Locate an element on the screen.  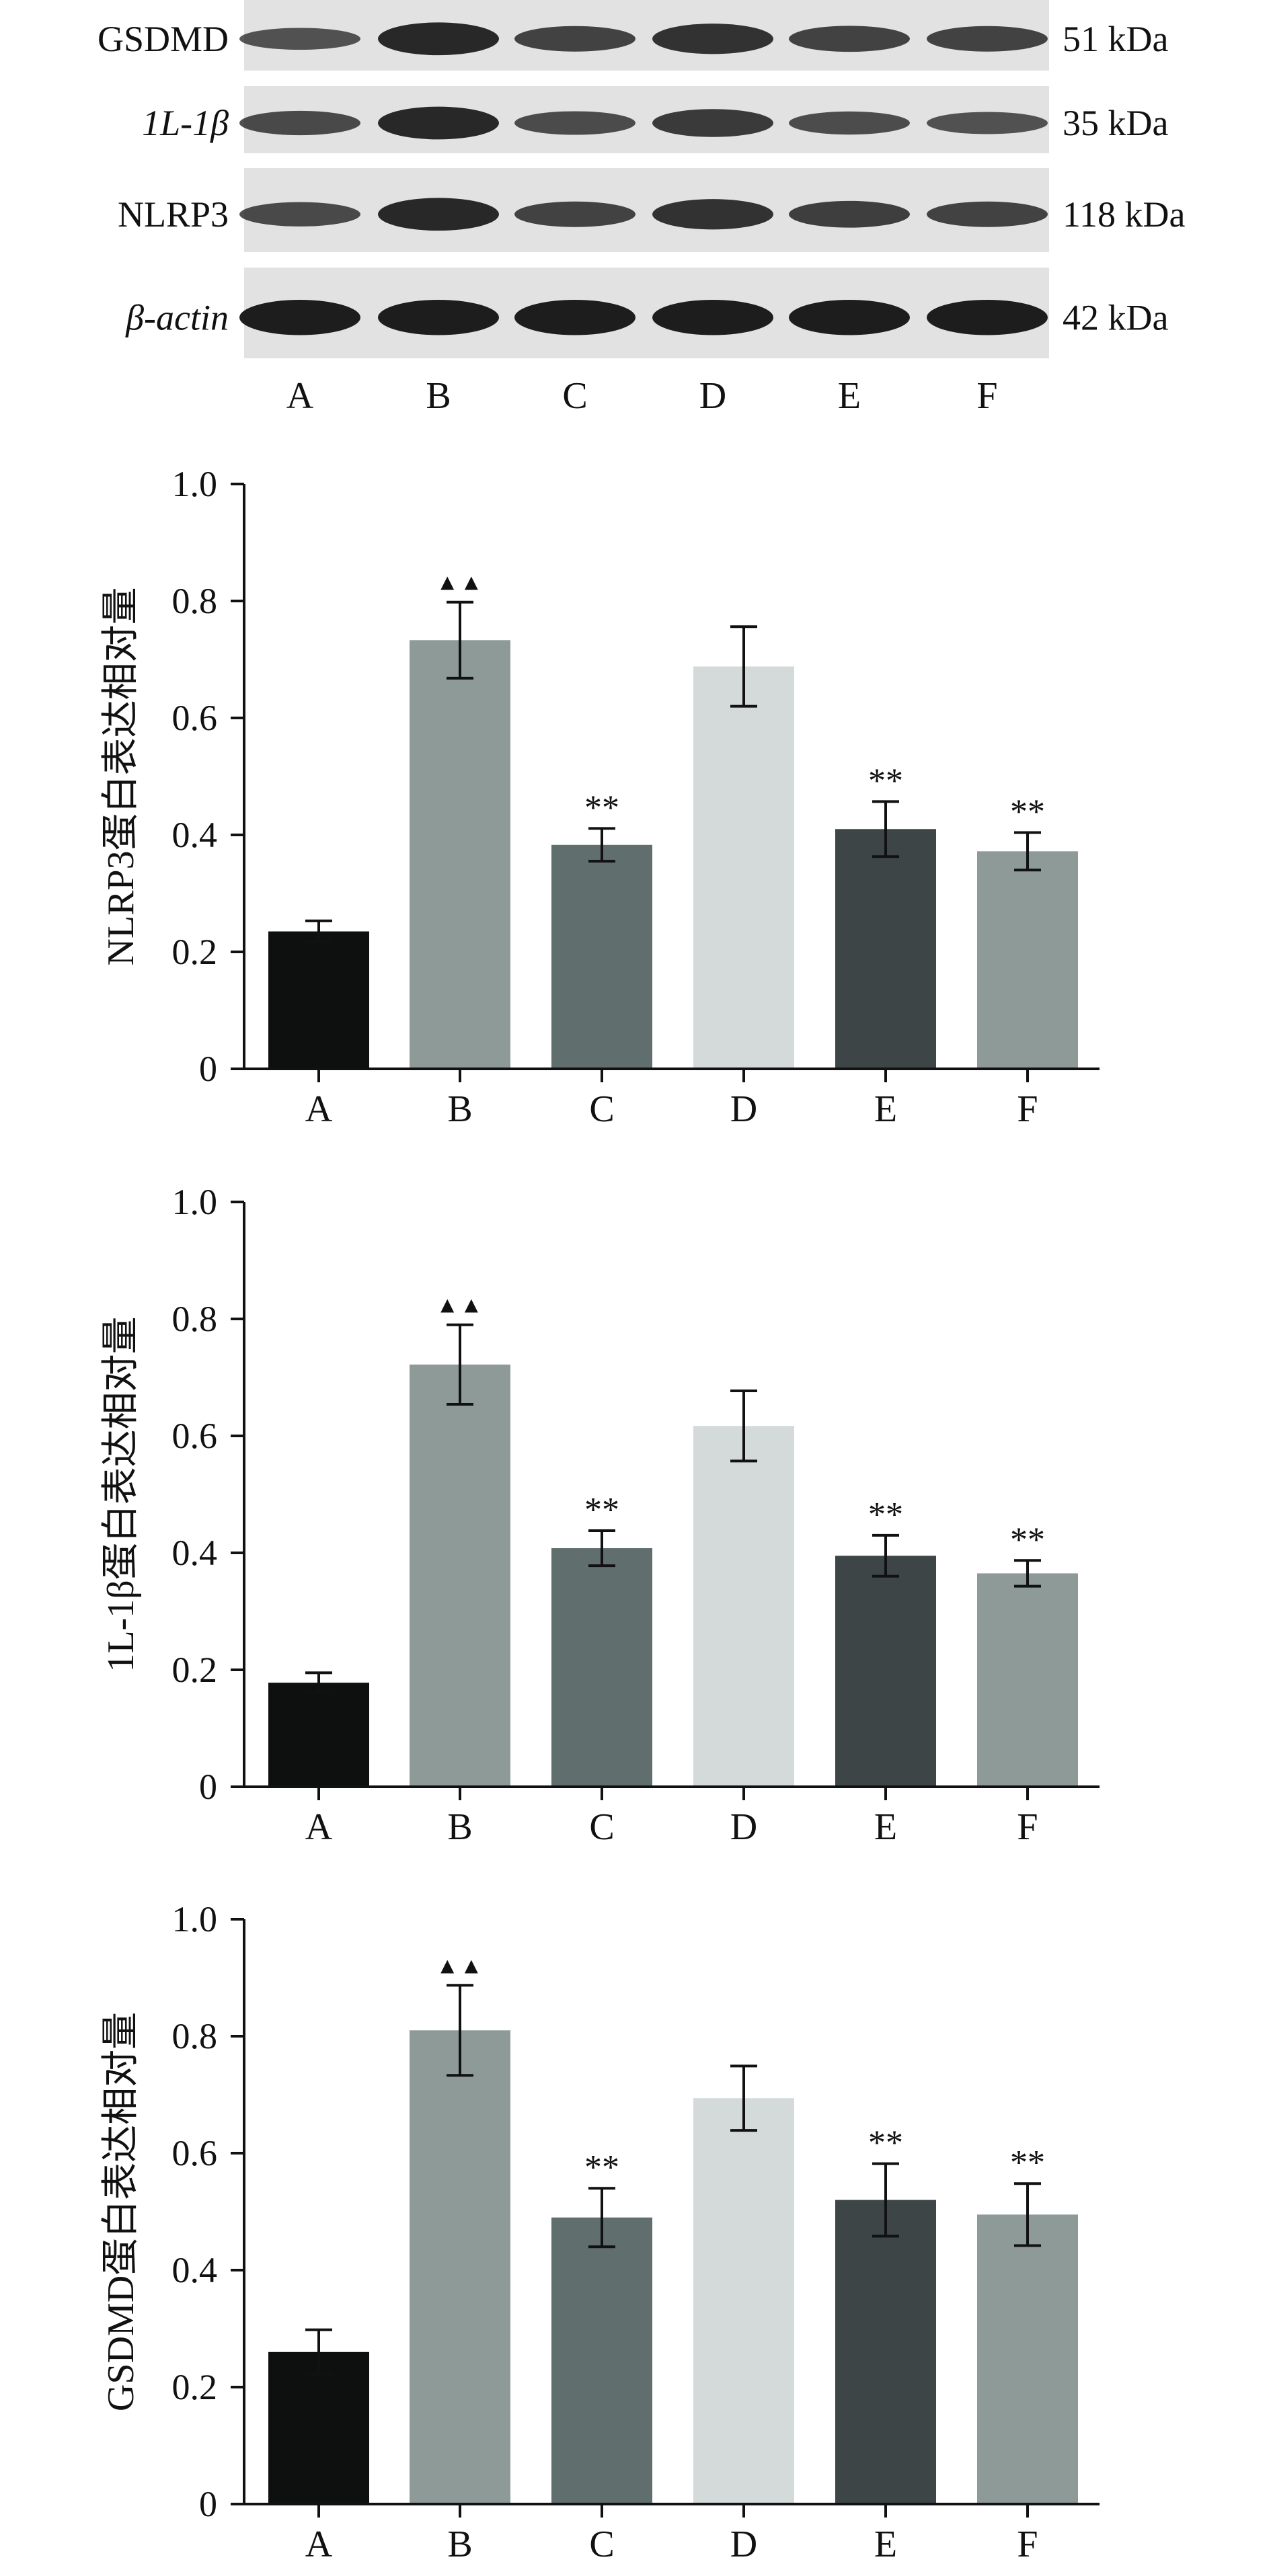
blot-row: 1L-1β 35 kDa is located at coordinates (655, 119).